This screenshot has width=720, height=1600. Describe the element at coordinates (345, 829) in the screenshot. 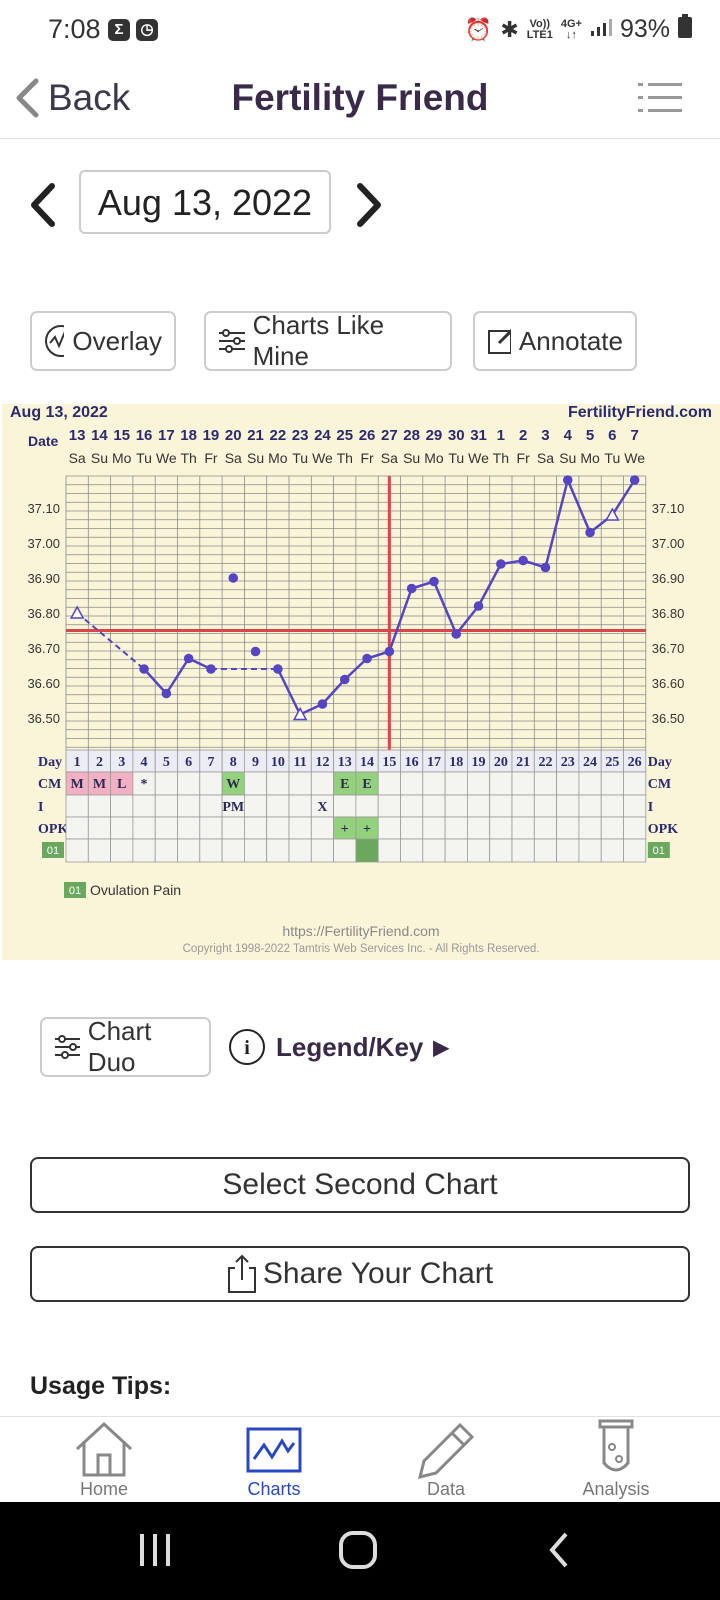

I see `opk-entry: +` at that location.